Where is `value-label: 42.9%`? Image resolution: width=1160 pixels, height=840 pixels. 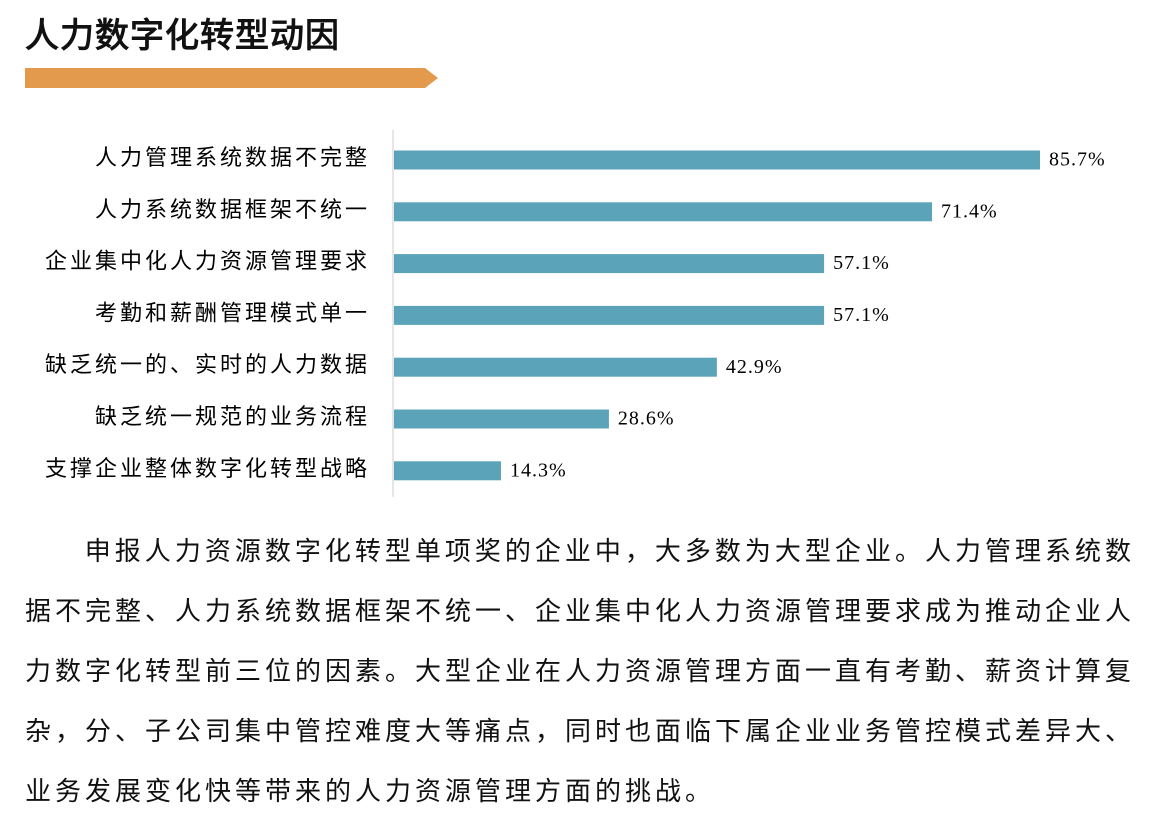
value-label: 42.9% is located at coordinates (754, 367).